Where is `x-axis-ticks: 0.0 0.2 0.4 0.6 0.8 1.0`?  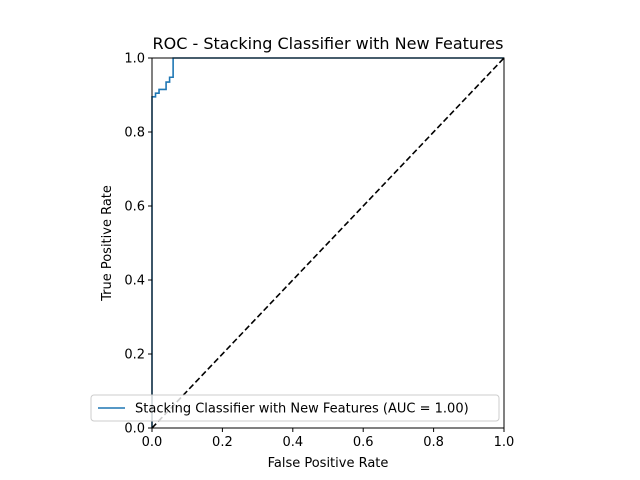
x-axis-ticks: 0.0 0.2 0.4 0.6 0.8 1.0 is located at coordinates (328, 439).